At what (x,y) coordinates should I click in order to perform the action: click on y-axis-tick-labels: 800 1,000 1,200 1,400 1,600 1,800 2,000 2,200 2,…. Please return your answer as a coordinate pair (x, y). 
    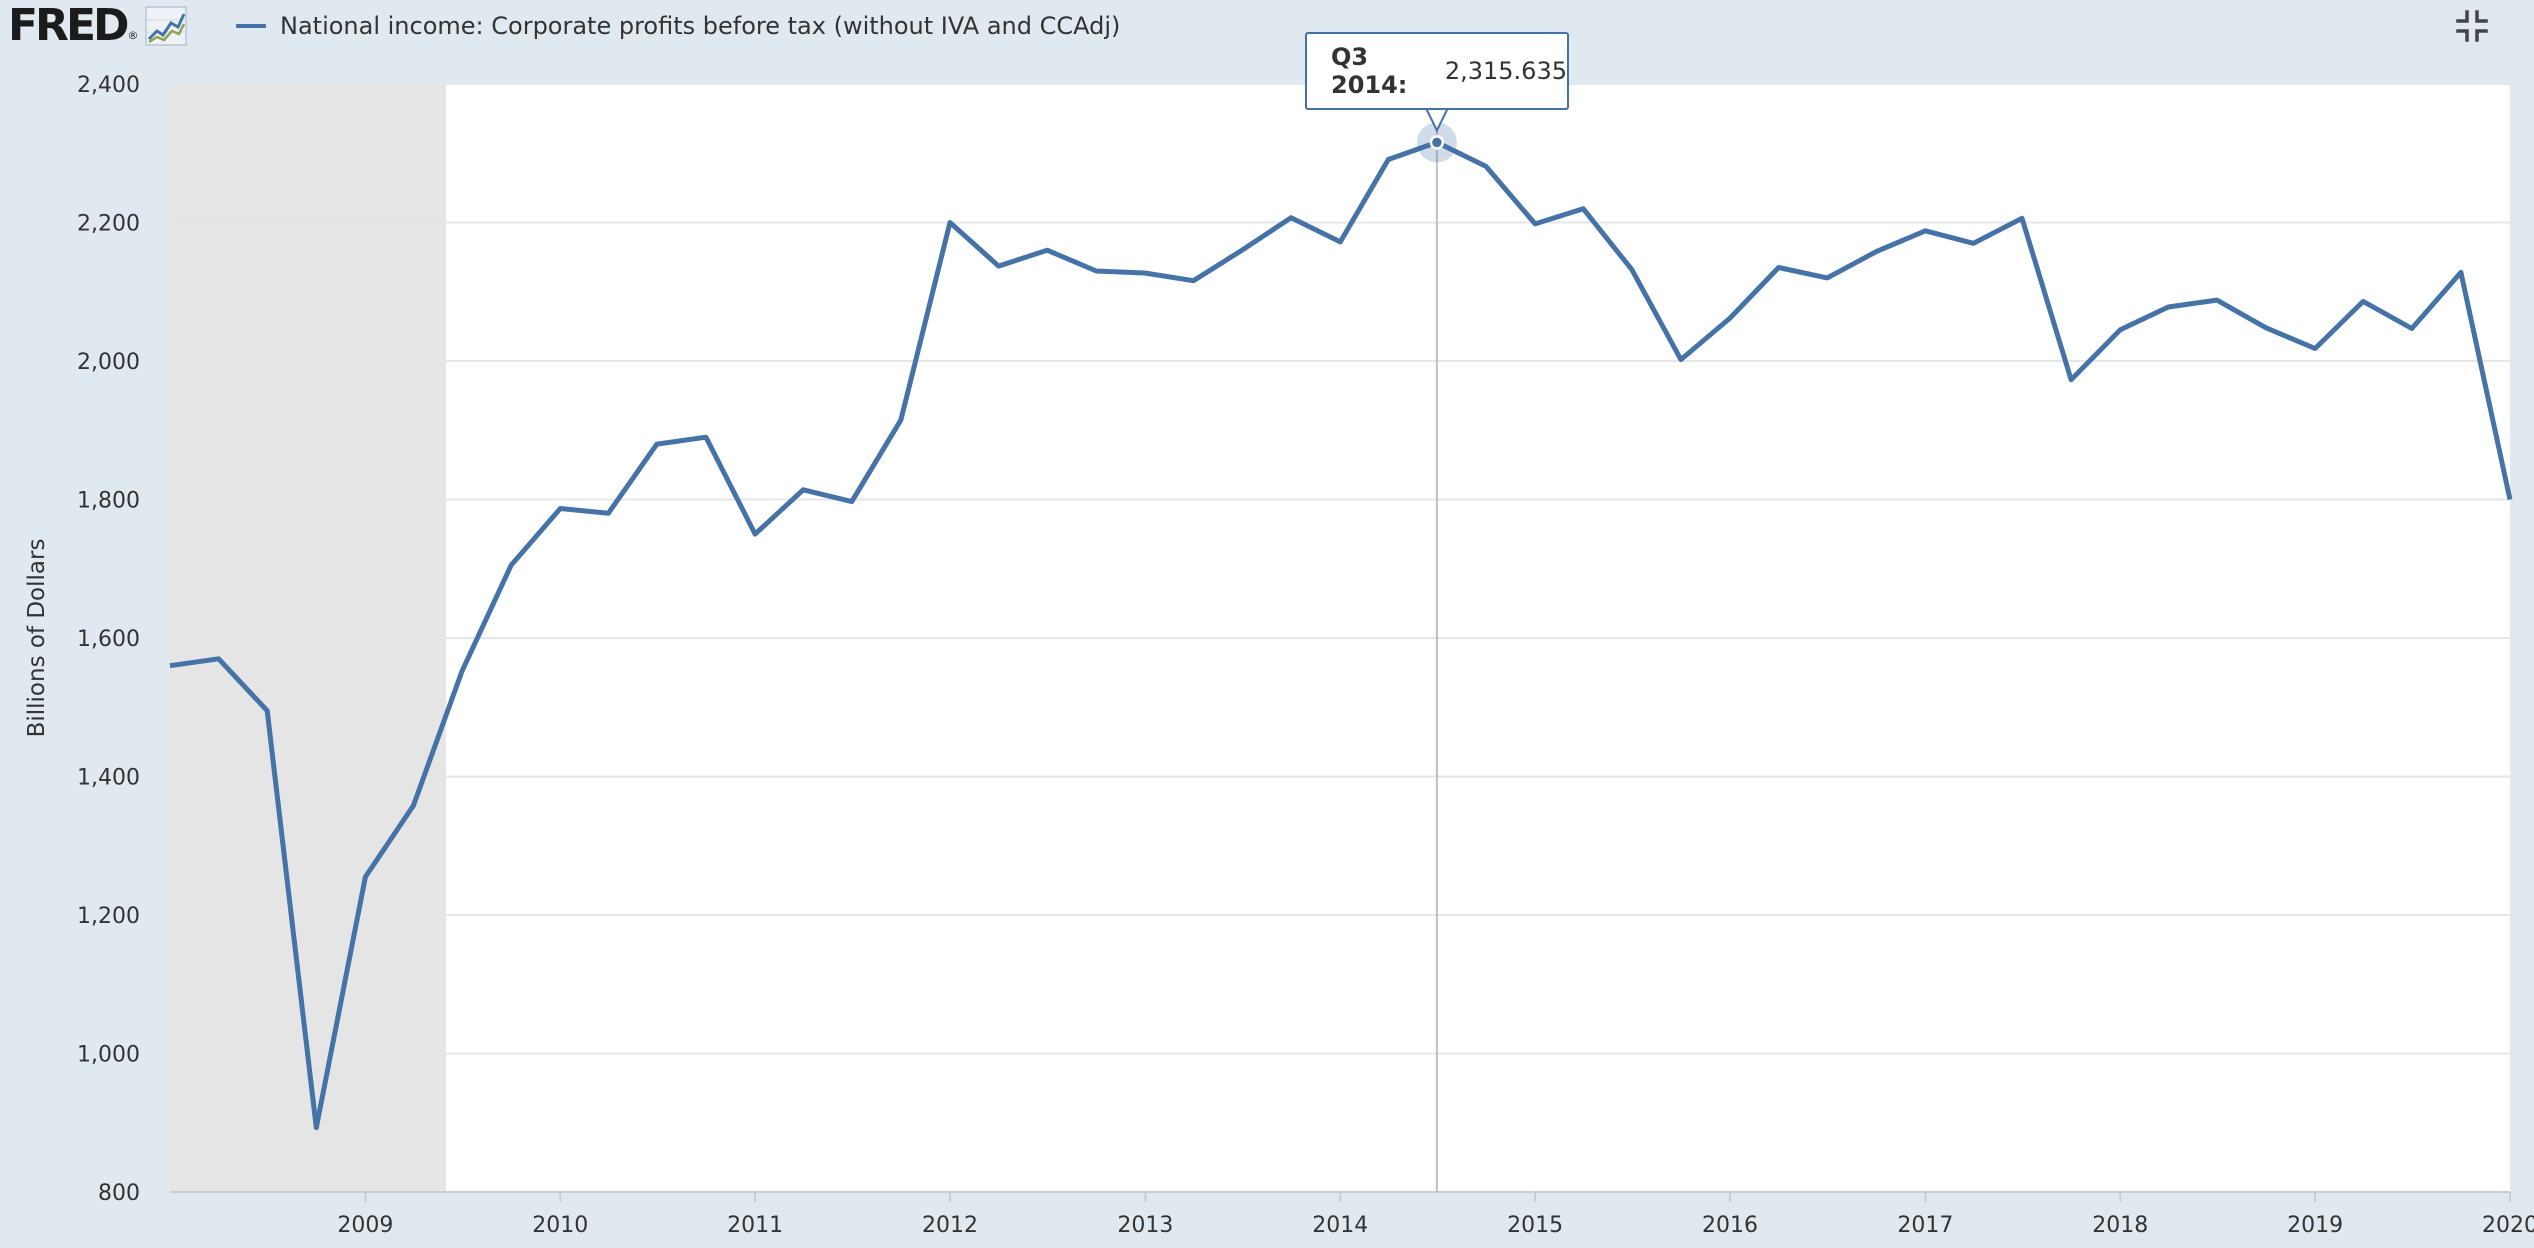
    Looking at the image, I should click on (108, 639).